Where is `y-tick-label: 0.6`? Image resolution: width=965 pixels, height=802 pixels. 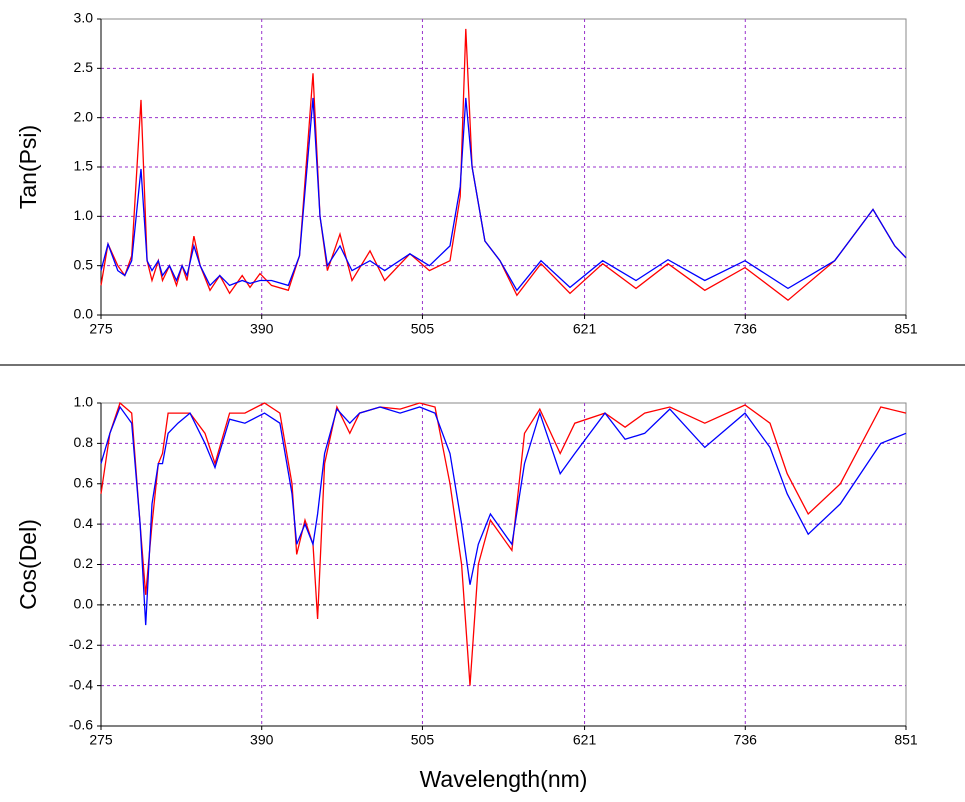
y-tick-label: 0.6 is located at coordinates (84, 482).